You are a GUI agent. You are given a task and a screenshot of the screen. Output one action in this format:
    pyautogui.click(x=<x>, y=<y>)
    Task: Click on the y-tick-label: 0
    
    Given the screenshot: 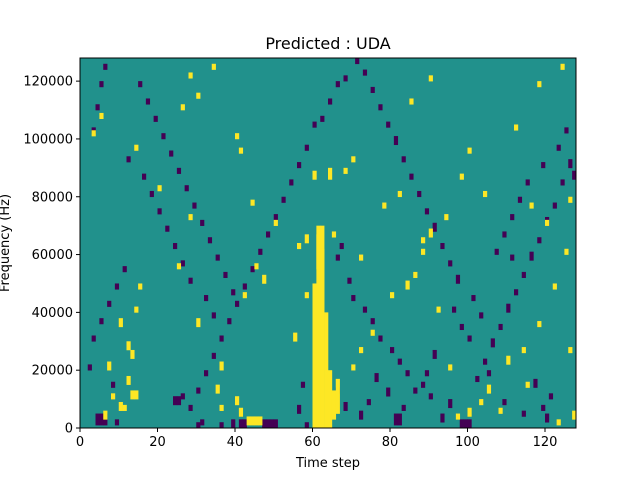 What is the action you would take?
    pyautogui.click(x=69, y=429)
    